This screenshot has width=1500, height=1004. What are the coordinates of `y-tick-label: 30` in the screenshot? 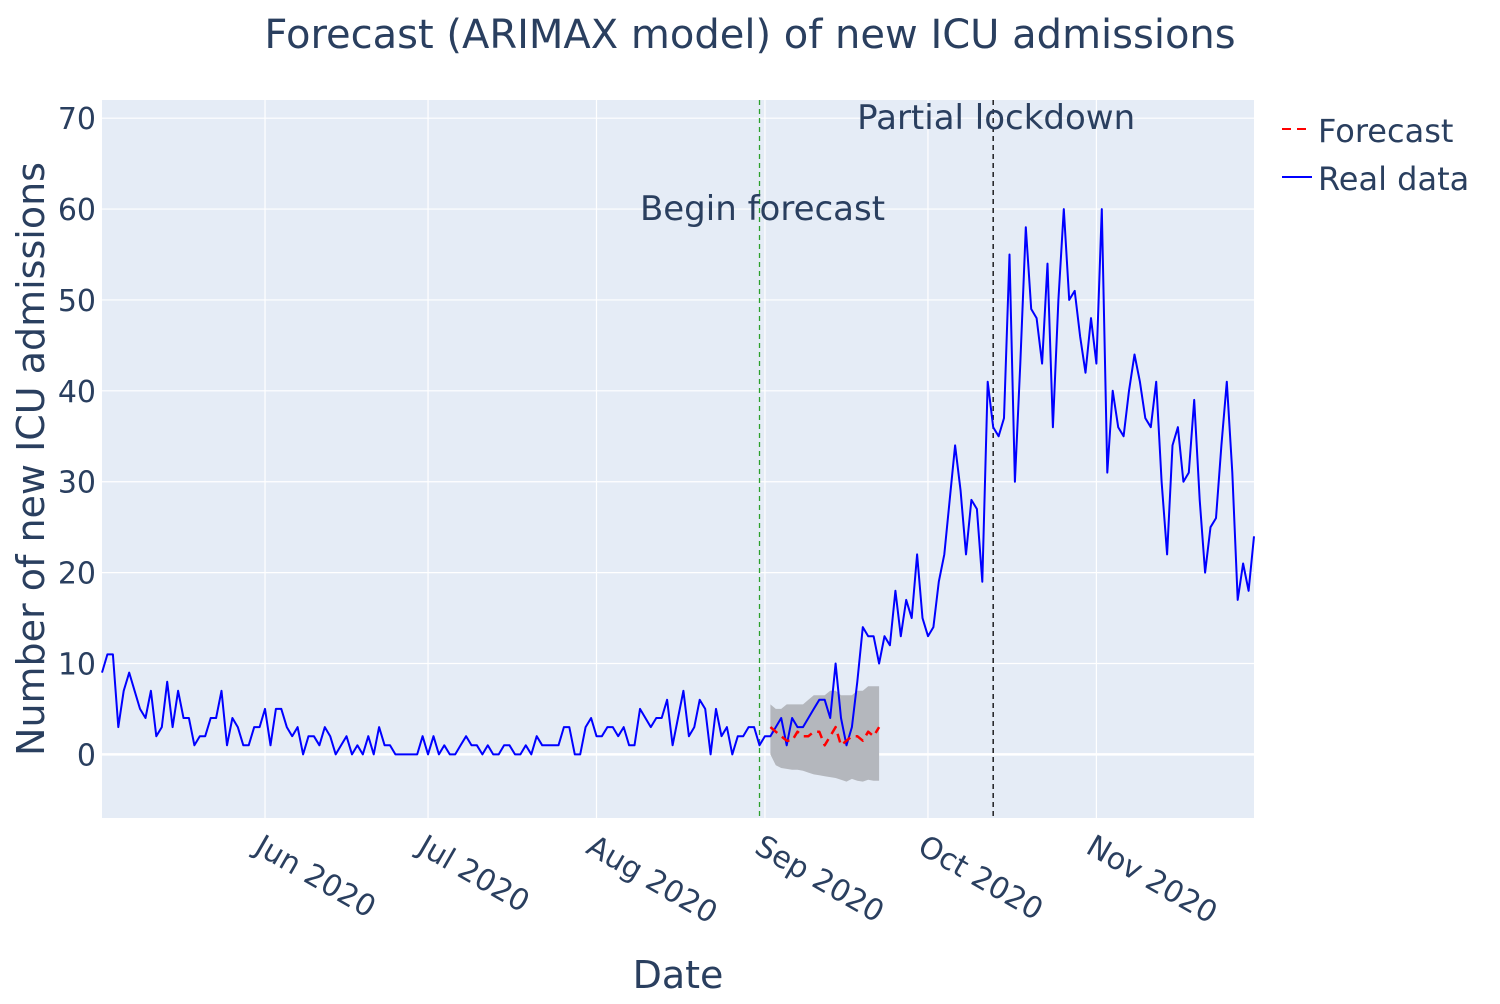 It's located at (77, 483).